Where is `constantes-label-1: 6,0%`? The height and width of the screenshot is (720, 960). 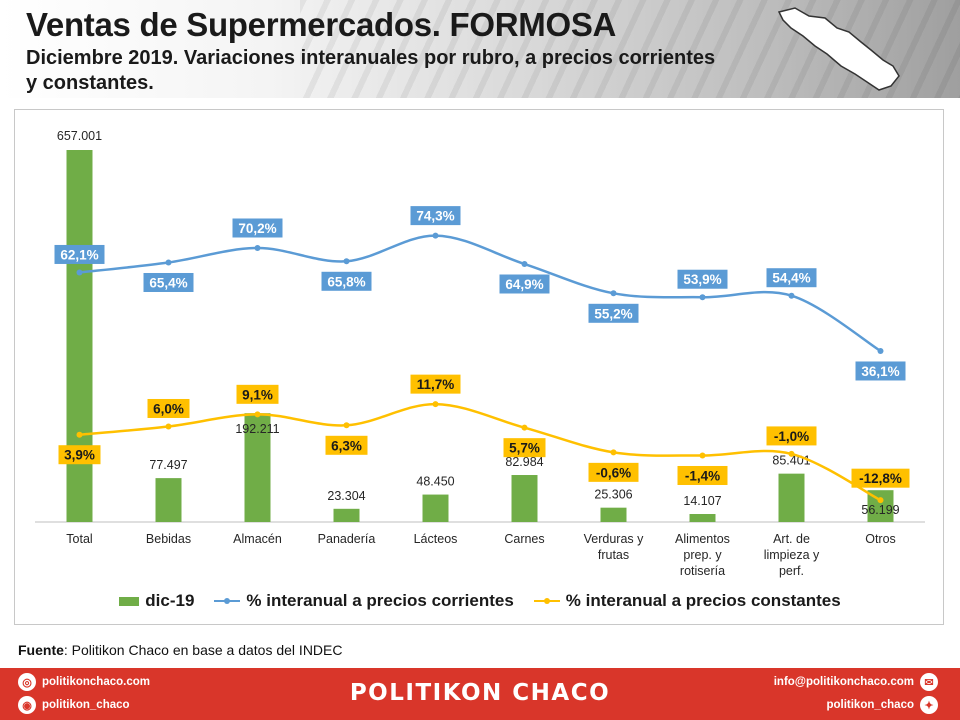 constantes-label-1: 6,0% is located at coordinates (168, 408).